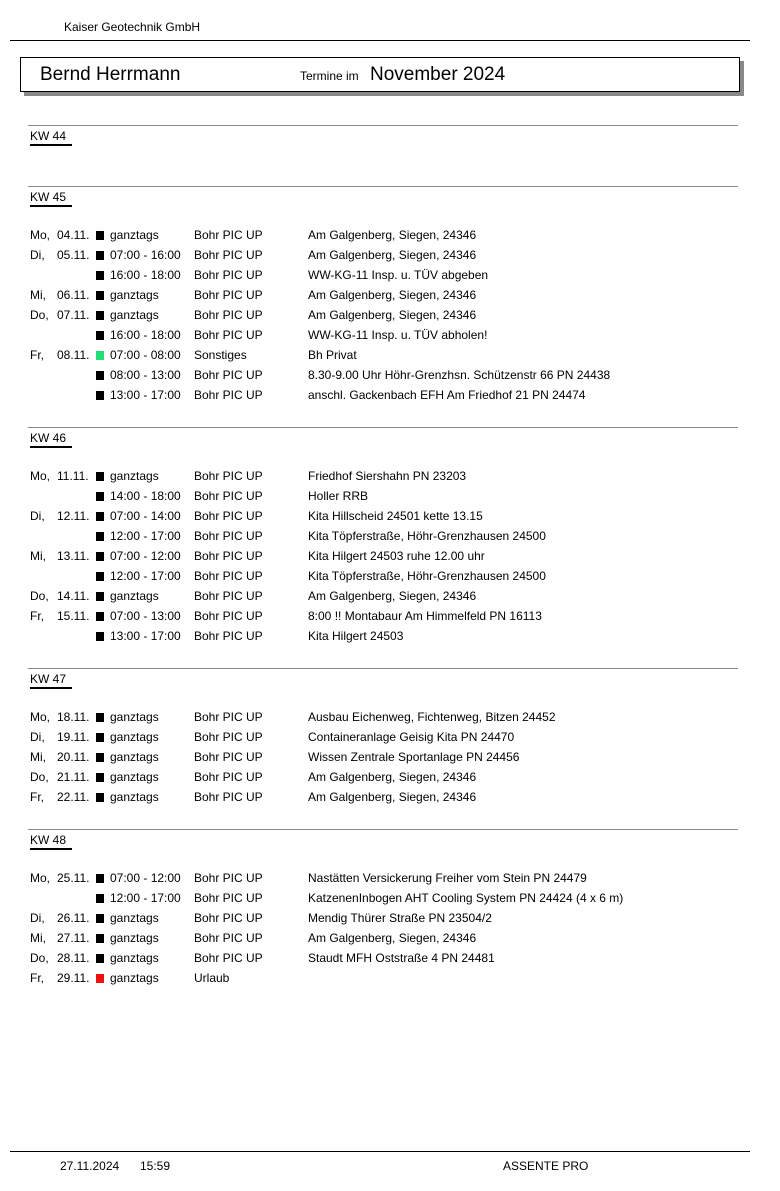 The height and width of the screenshot is (1191, 780). What do you see at coordinates (73, 476) in the screenshot?
I see `date-label: 11.11.` at bounding box center [73, 476].